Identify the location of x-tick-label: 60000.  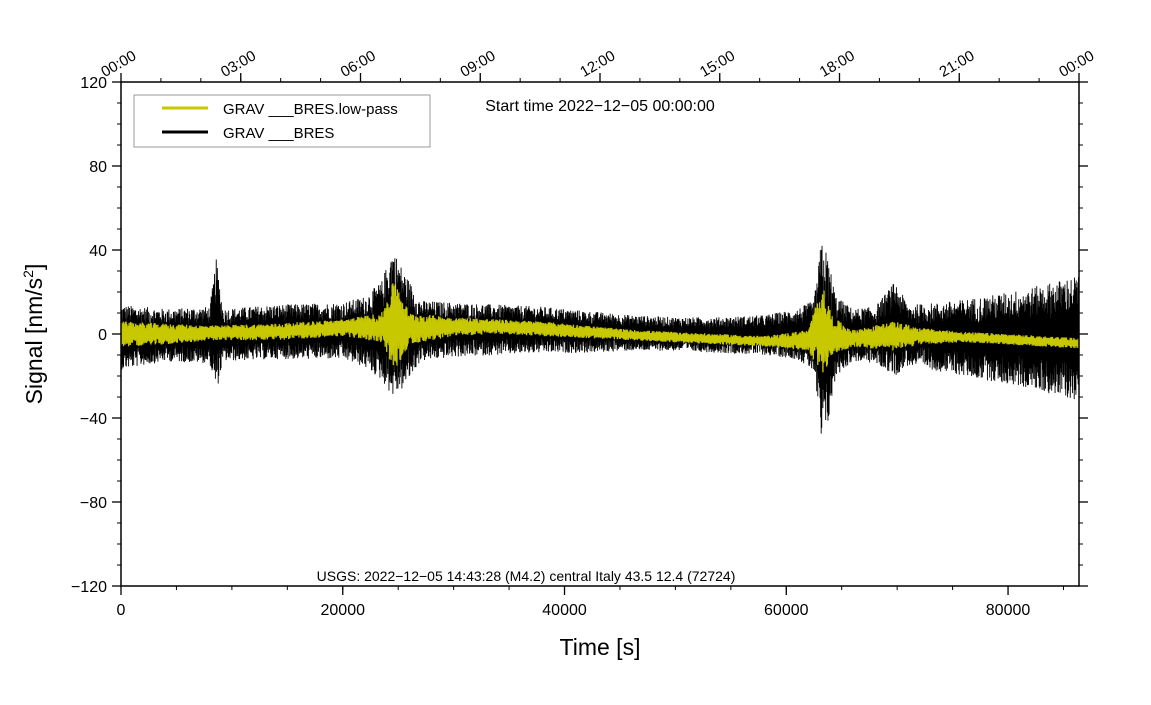
(786, 610).